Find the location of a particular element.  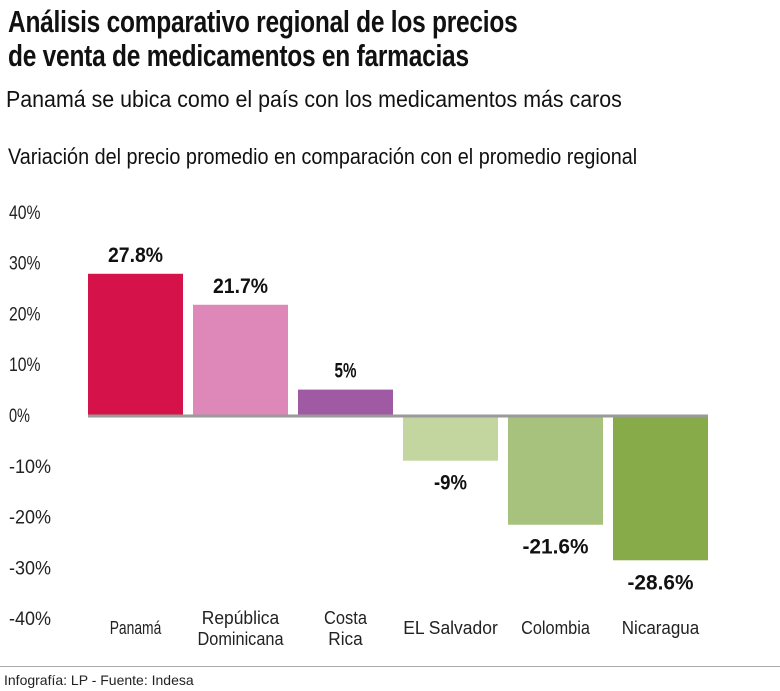

x-tick-label: EL Salvador is located at coordinates (450, 628).